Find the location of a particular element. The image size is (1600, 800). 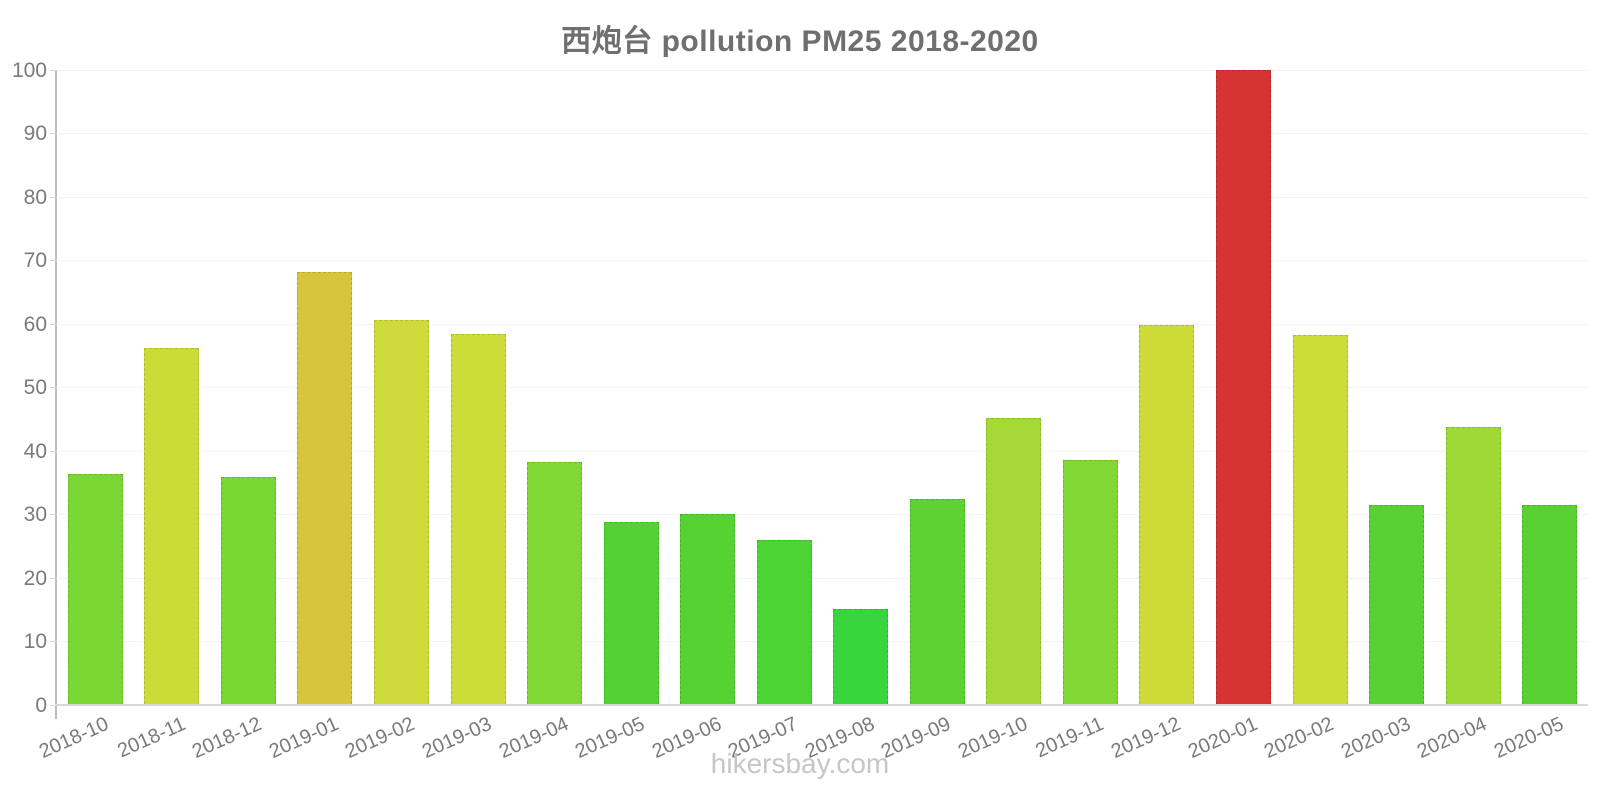

y-tick-label: 70 is located at coordinates (35, 260).